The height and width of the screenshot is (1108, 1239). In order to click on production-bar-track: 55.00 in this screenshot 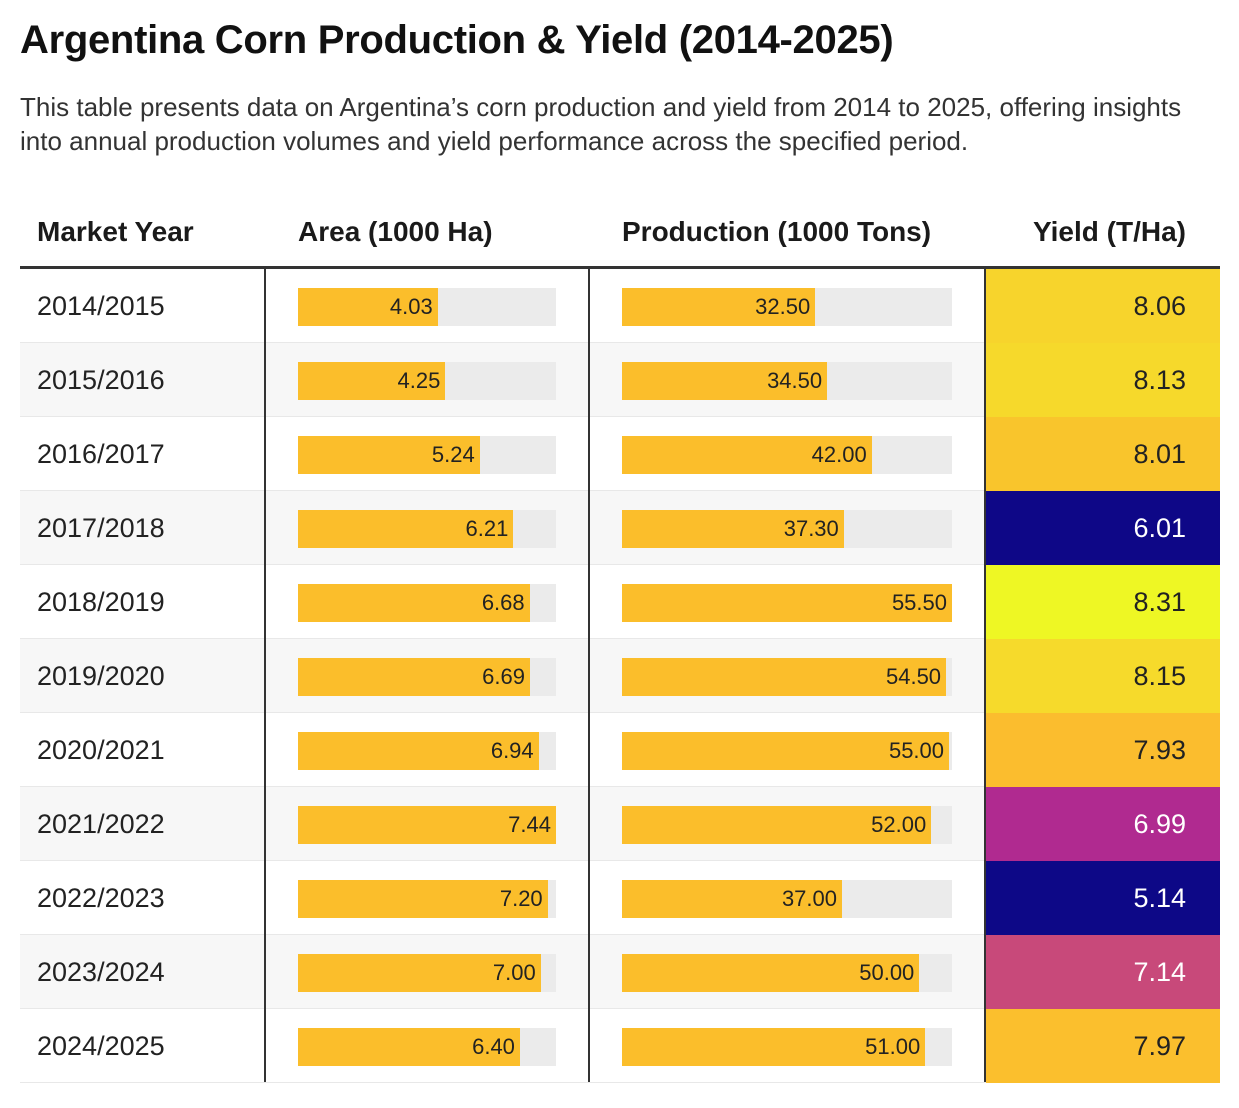, I will do `click(787, 751)`.